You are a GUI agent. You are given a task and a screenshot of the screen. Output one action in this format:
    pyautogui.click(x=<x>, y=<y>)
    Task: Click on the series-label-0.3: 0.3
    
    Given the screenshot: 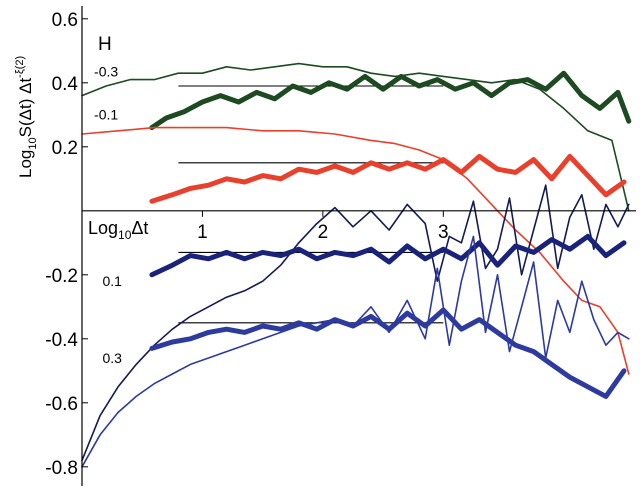 What is the action you would take?
    pyautogui.click(x=112, y=358)
    